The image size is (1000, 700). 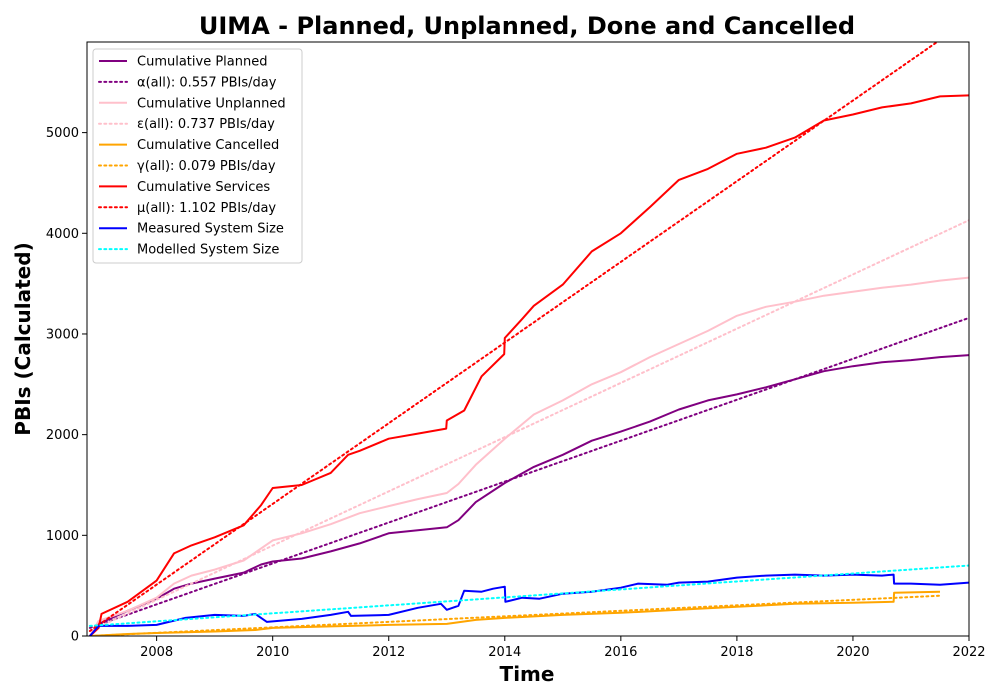 I want to click on legend-box, so click(x=197, y=156).